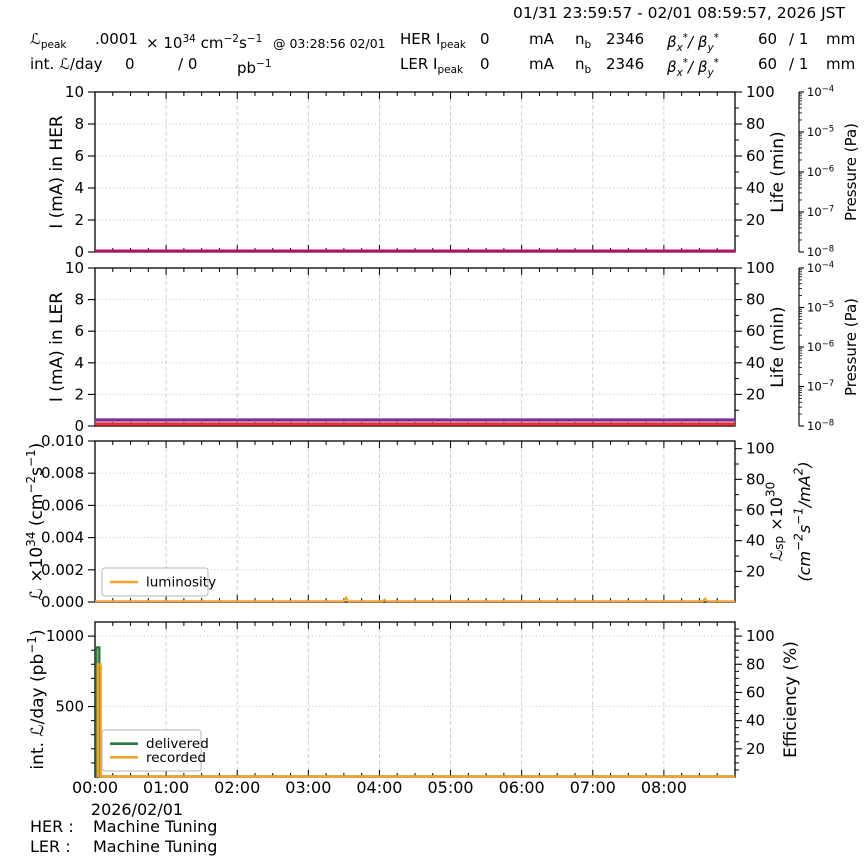 The image size is (864, 864). I want to click on legend-label-delivered: delivered, so click(177, 744).